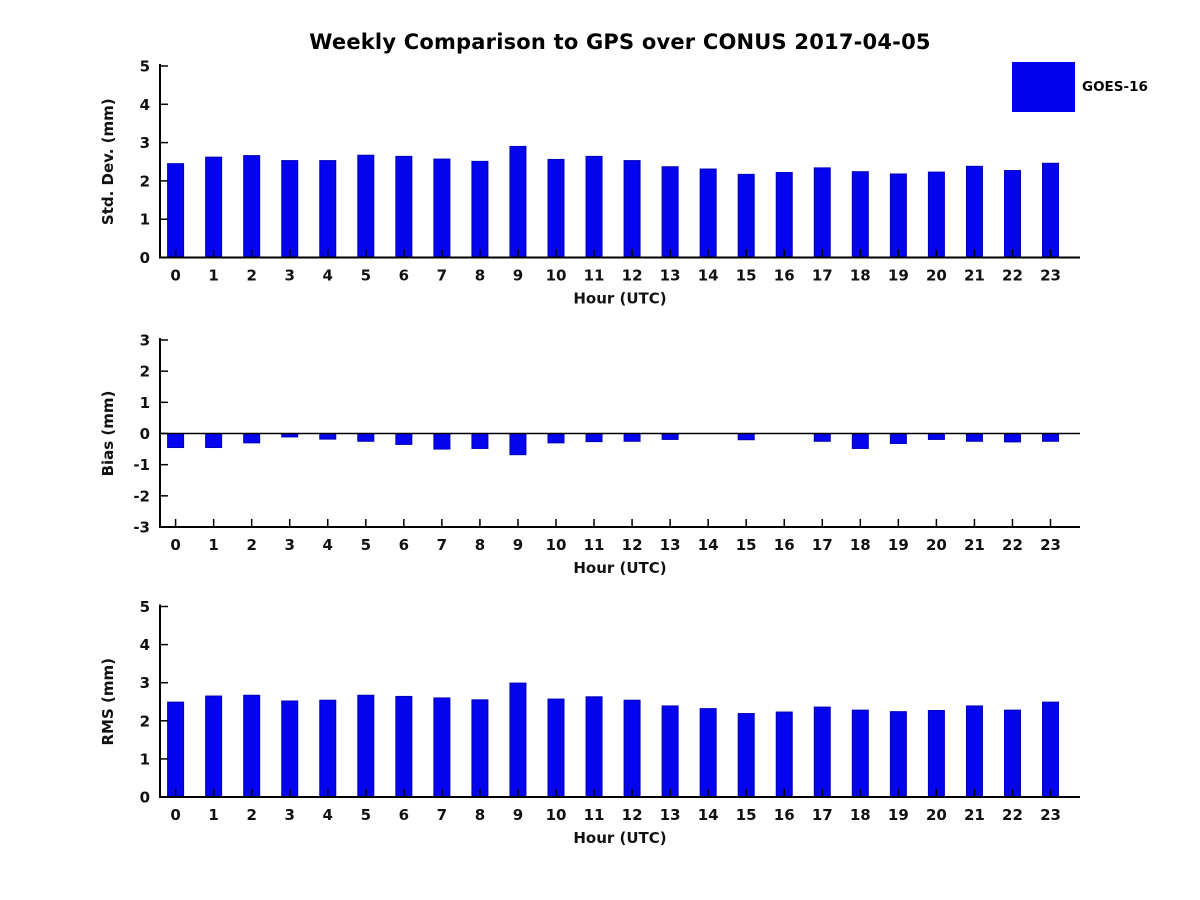 The image size is (1200, 900). What do you see at coordinates (251, 815) in the screenshot?
I see `x-tick-label-rms-by-hour-2: 2` at bounding box center [251, 815].